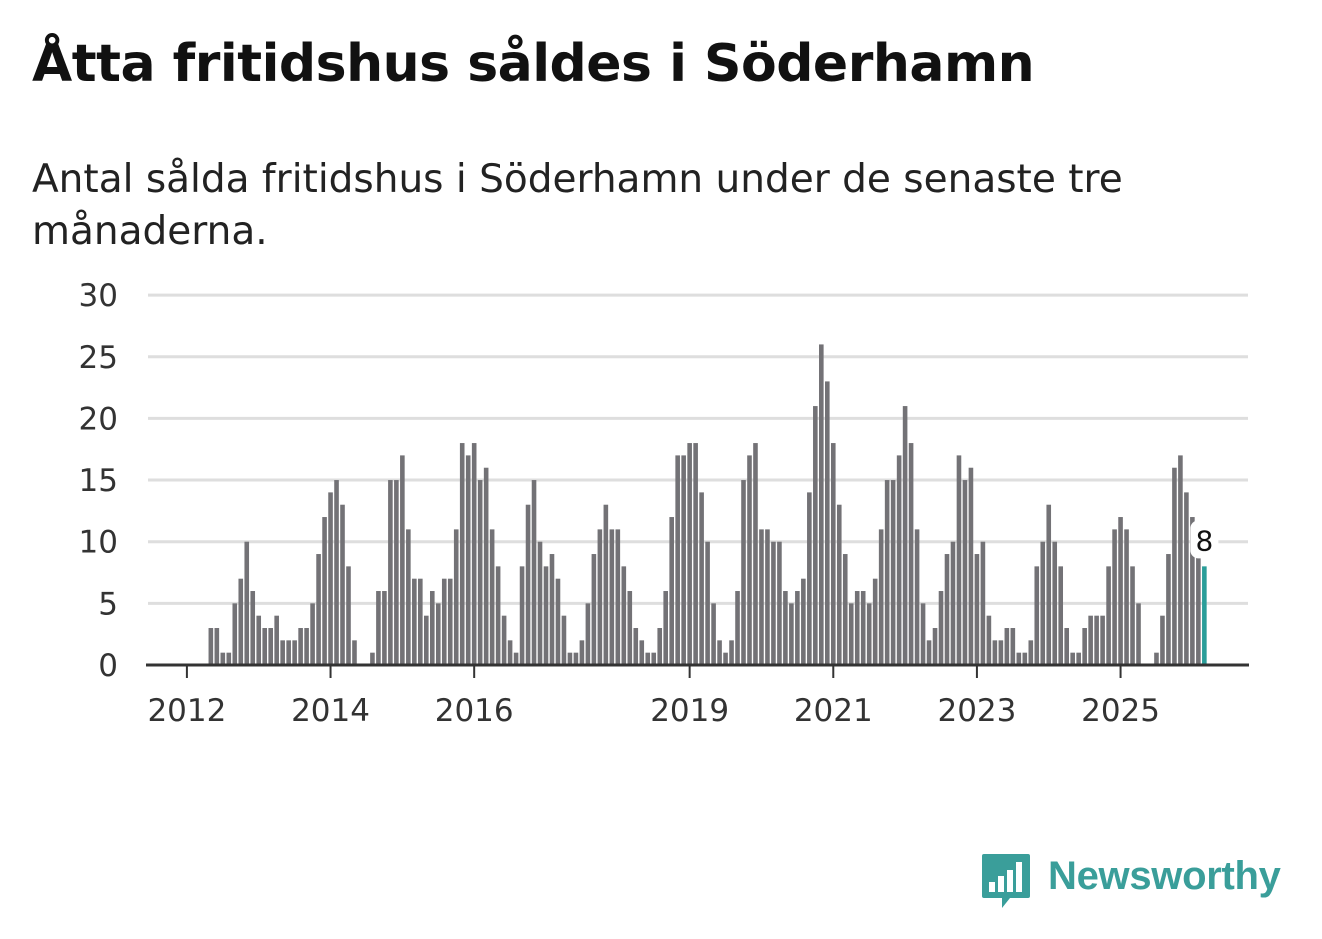  Describe the element at coordinates (653, 697) in the screenshot. I see `x-axis-ticks: 2012 2014 2016 2019 2021 2023 2025` at that location.